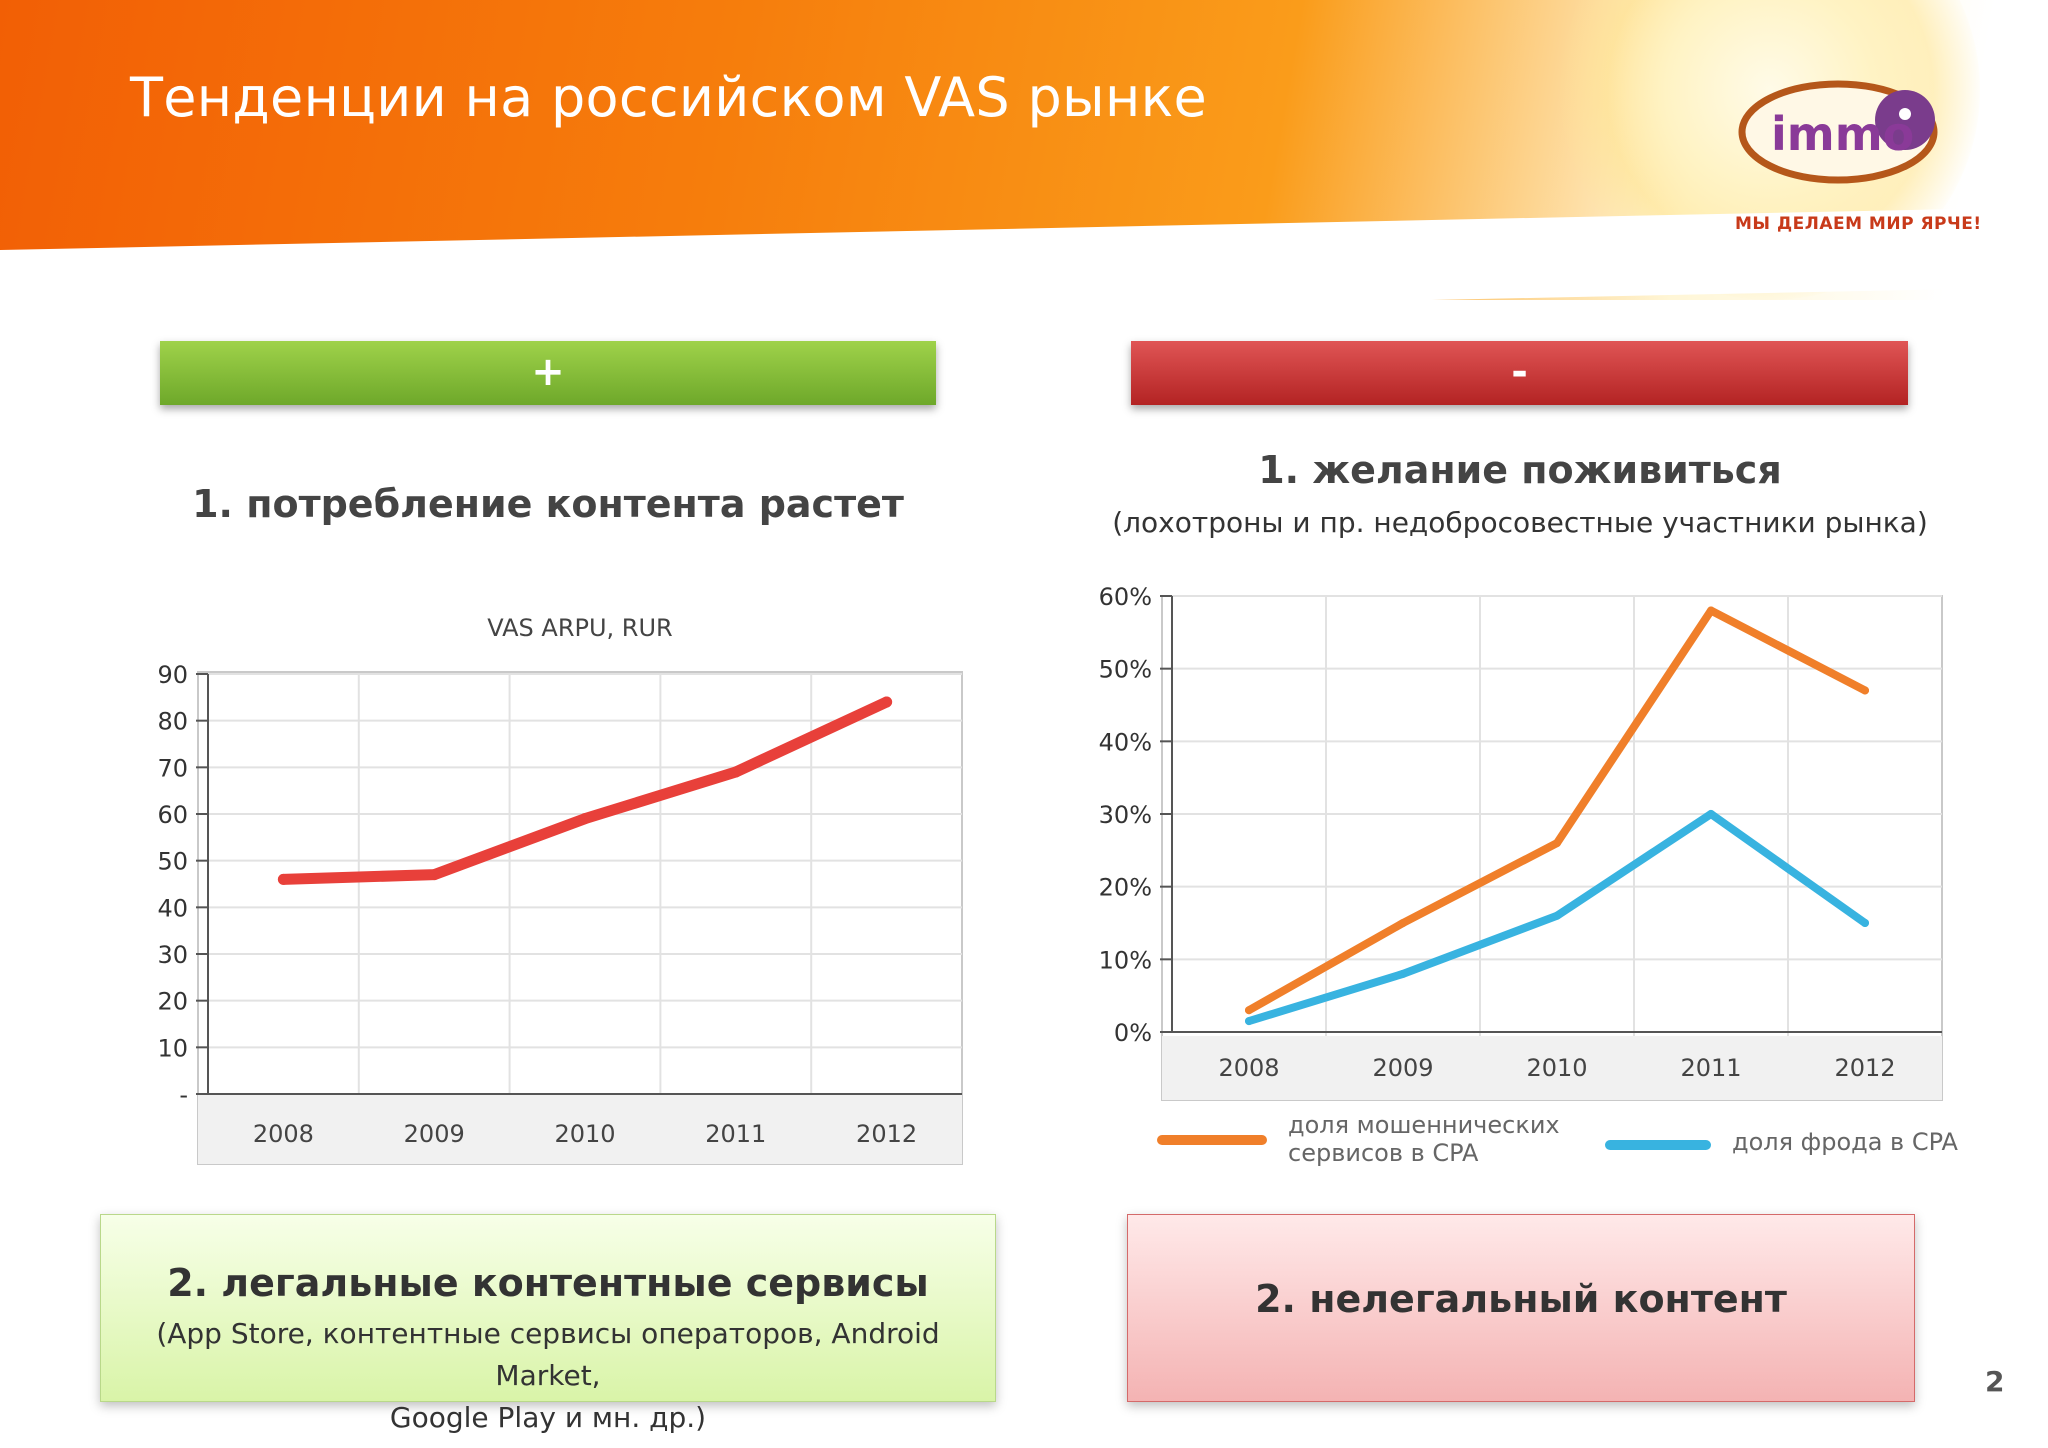 The width and height of the screenshot is (2048, 1448). I want to click on right-heading: 1. желание поживиться, so click(1520, 470).